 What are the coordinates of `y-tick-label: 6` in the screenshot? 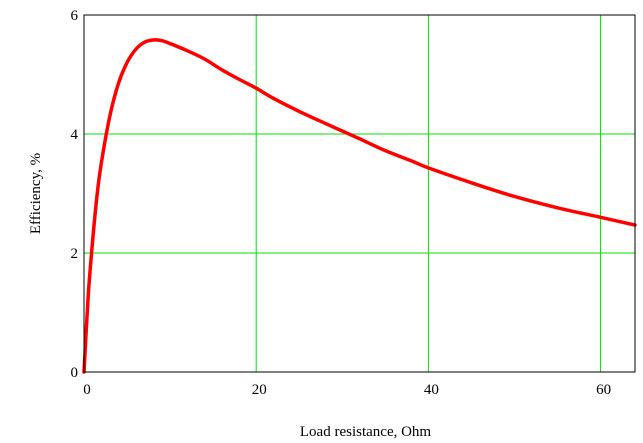 It's located at (75, 16).